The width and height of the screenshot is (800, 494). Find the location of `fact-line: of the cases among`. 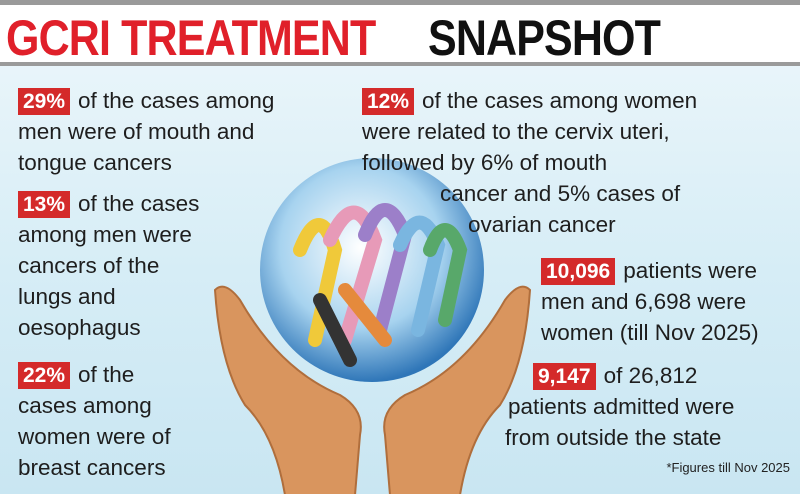

fact-line: of the cases among is located at coordinates (176, 100).